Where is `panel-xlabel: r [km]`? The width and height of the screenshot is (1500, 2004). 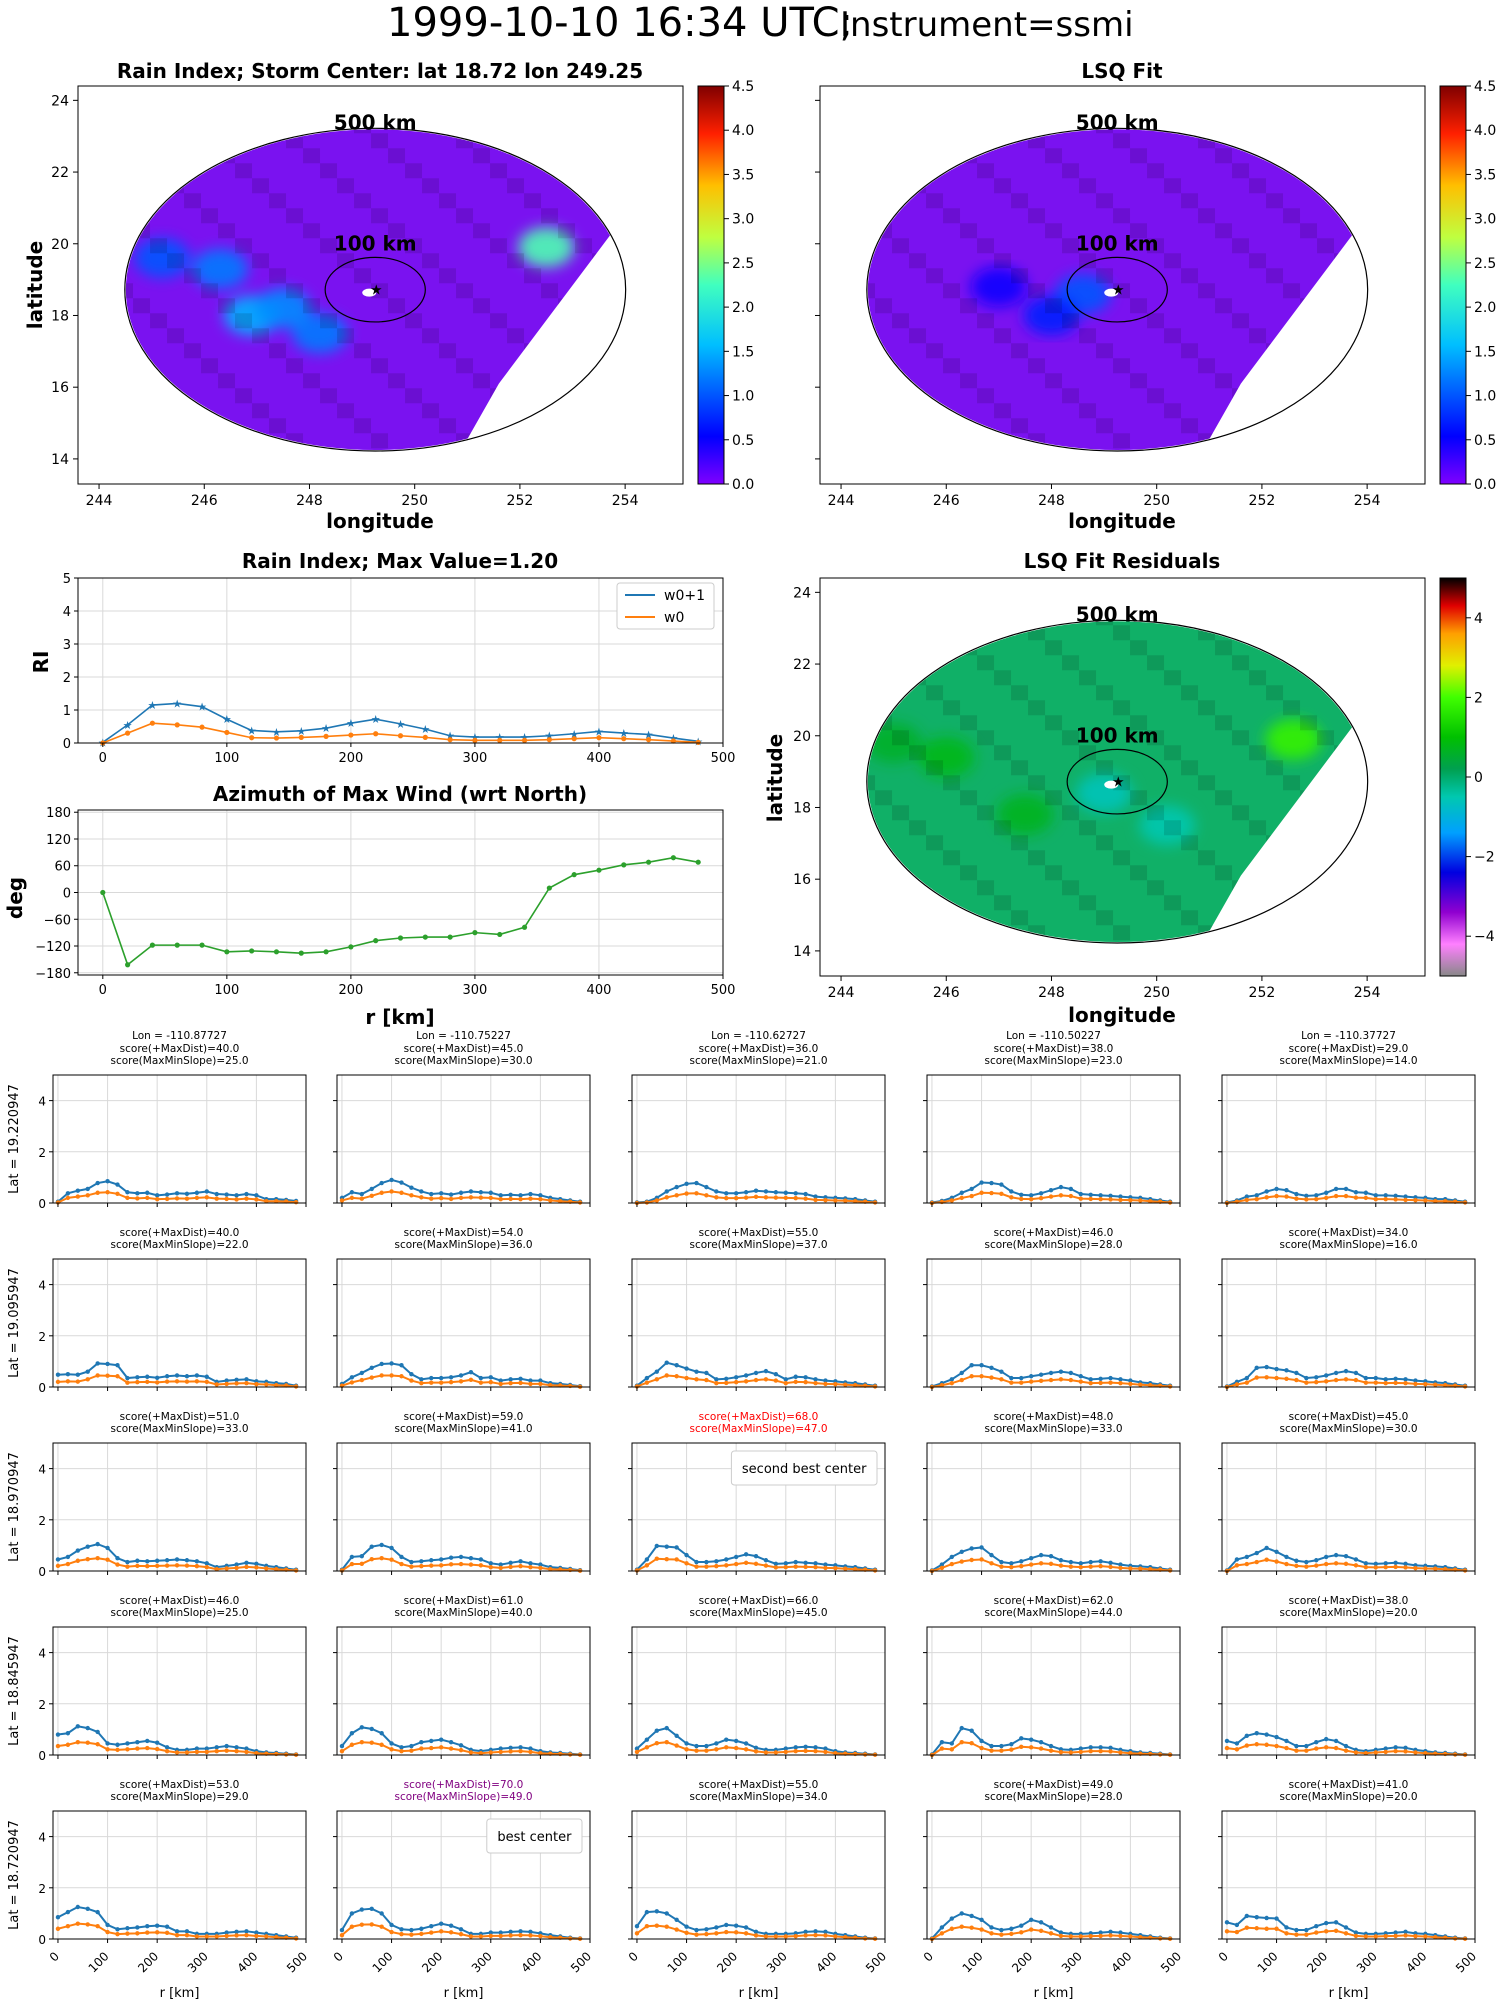 panel-xlabel: r [km] is located at coordinates (759, 1993).